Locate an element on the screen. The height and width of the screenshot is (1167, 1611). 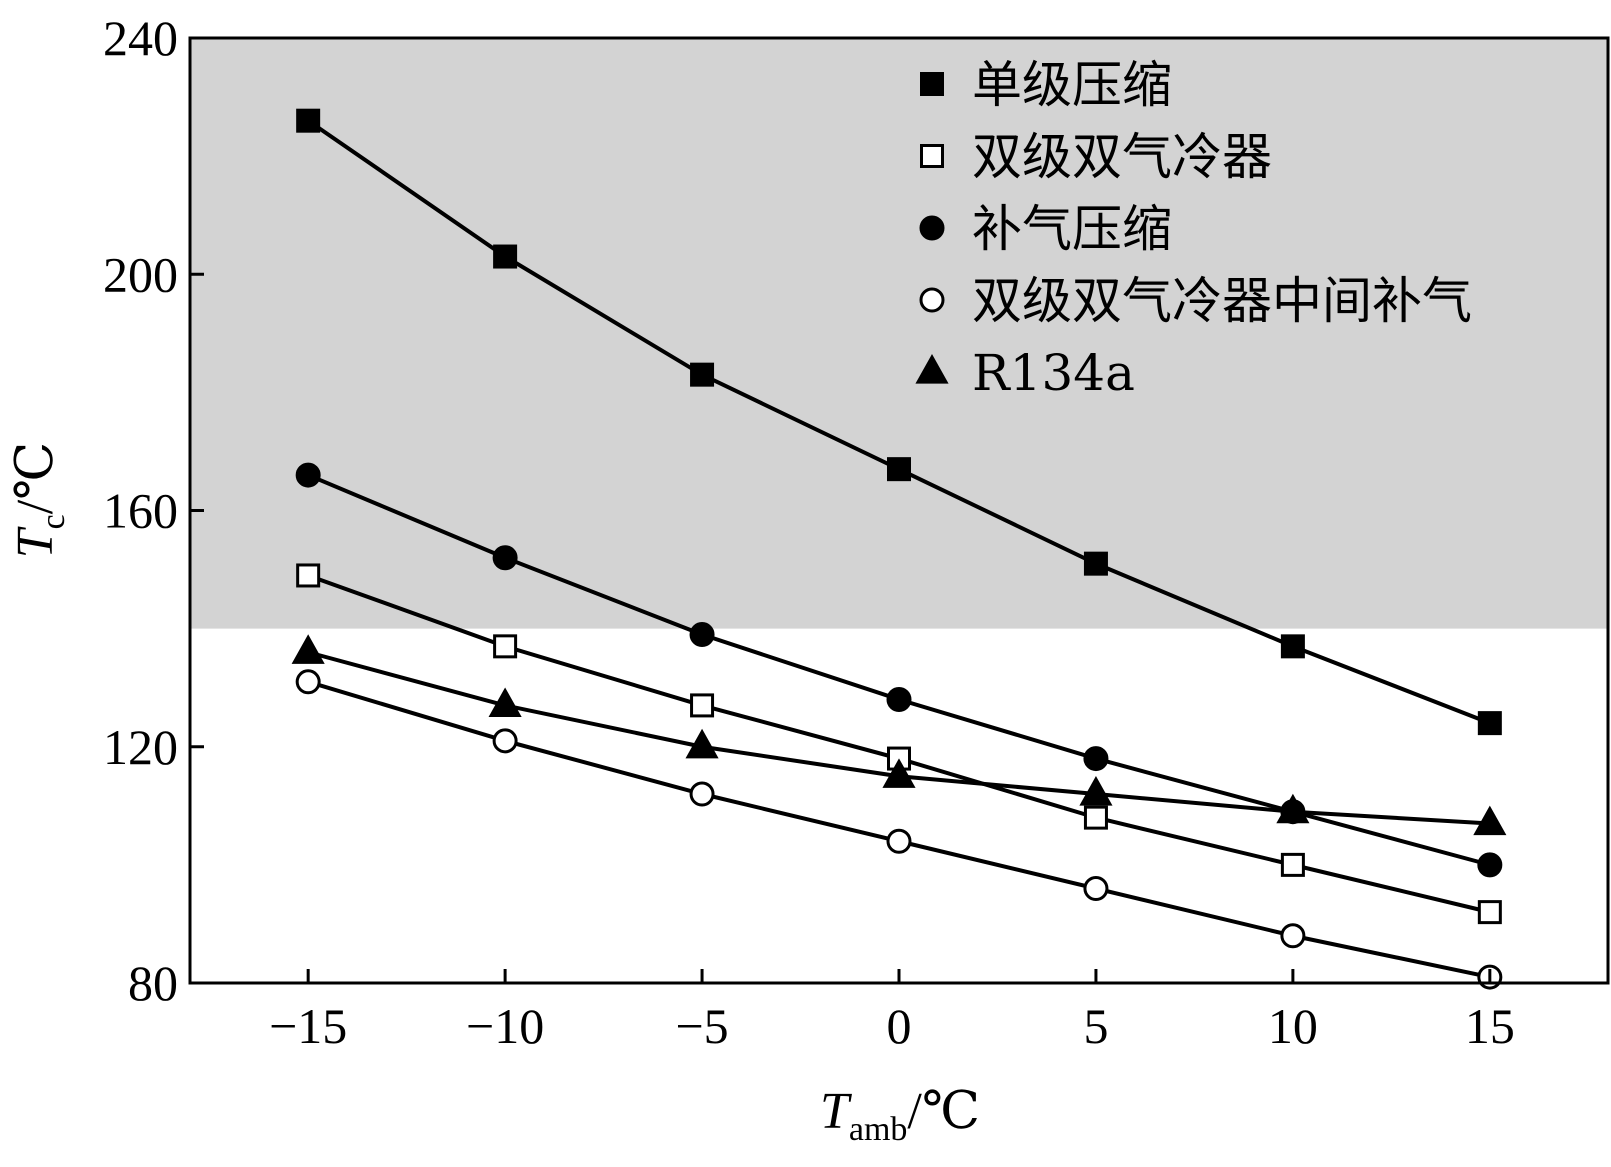
x-tick-label: −5 is located at coordinates (701, 1026).